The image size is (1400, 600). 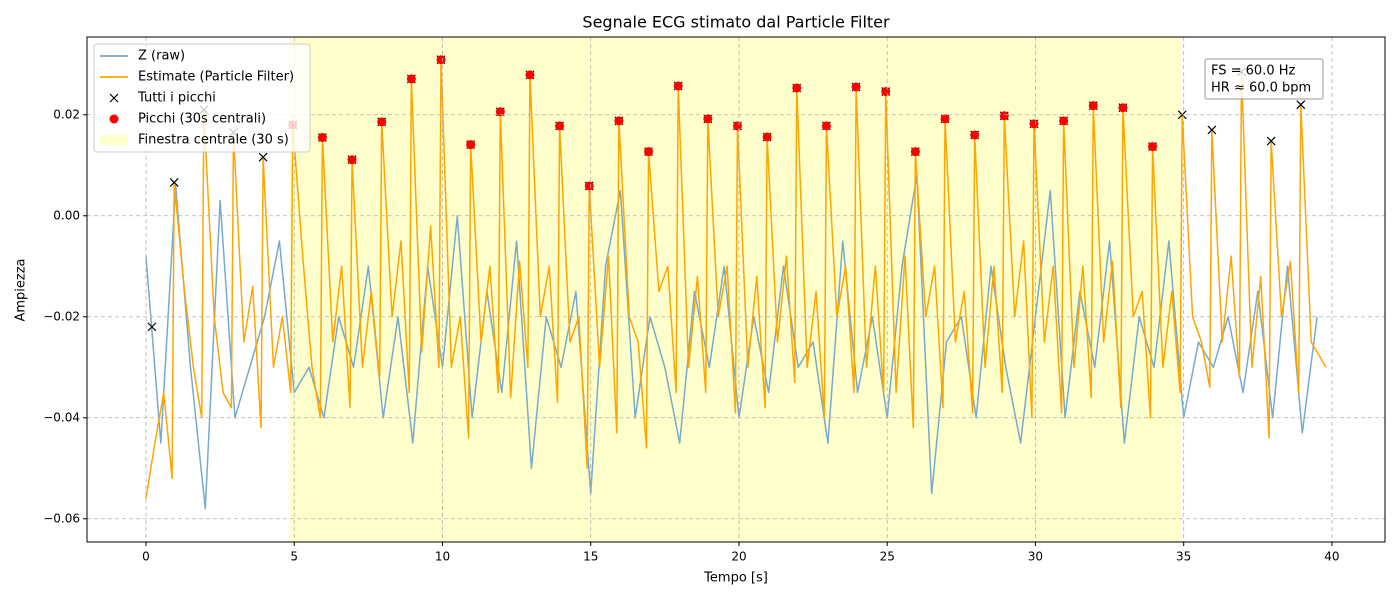 What do you see at coordinates (66, 114) in the screenshot?
I see `y-tick-label: 0.02` at bounding box center [66, 114].